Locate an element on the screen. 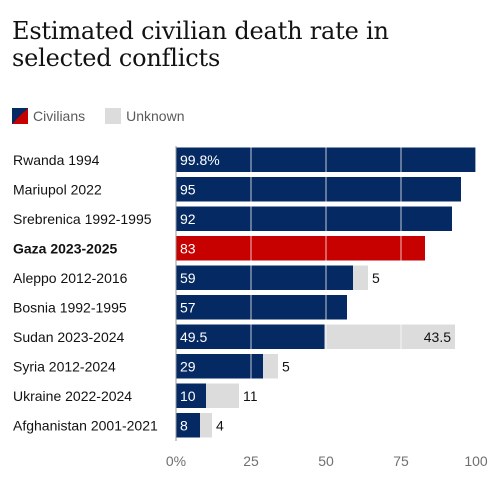 The height and width of the screenshot is (480, 503). category-label-sudan-2023-2024: Sudan 2023-2024 is located at coordinates (69, 337).